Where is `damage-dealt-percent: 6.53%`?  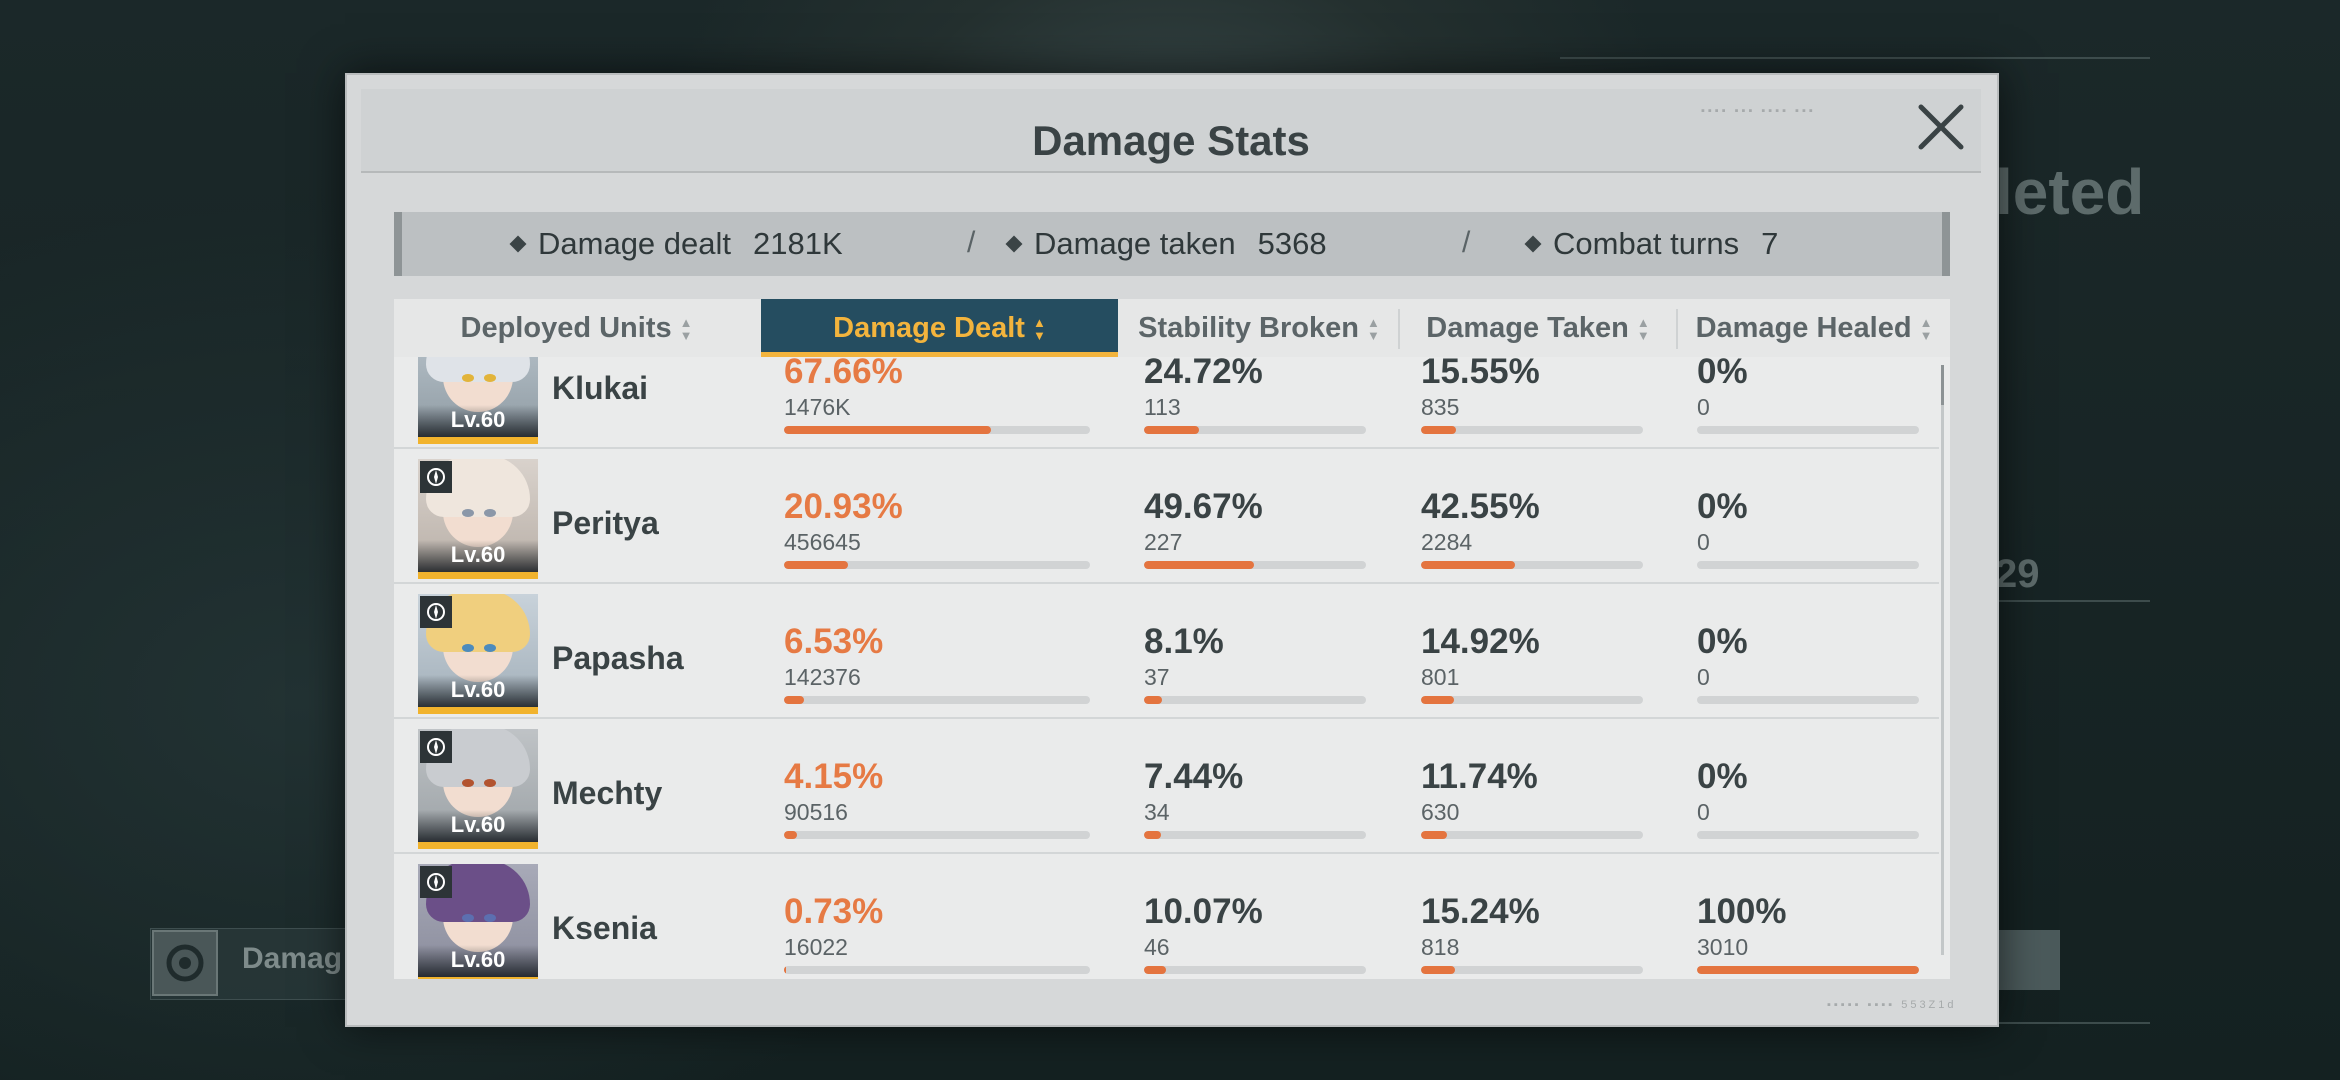 damage-dealt-percent: 6.53% is located at coordinates (834, 641).